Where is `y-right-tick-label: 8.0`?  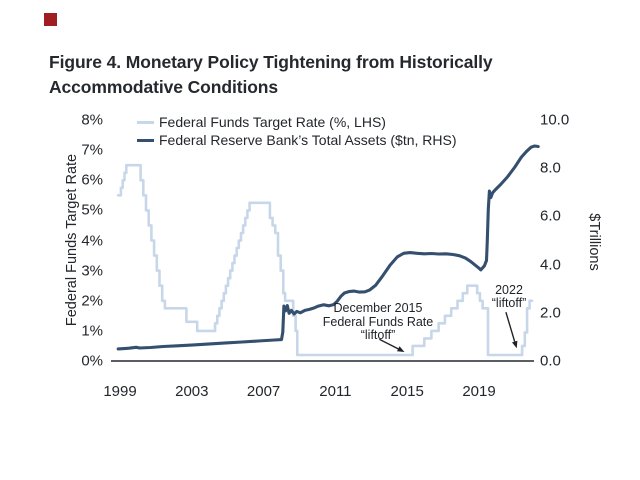 y-right-tick-label: 8.0 is located at coordinates (550, 168).